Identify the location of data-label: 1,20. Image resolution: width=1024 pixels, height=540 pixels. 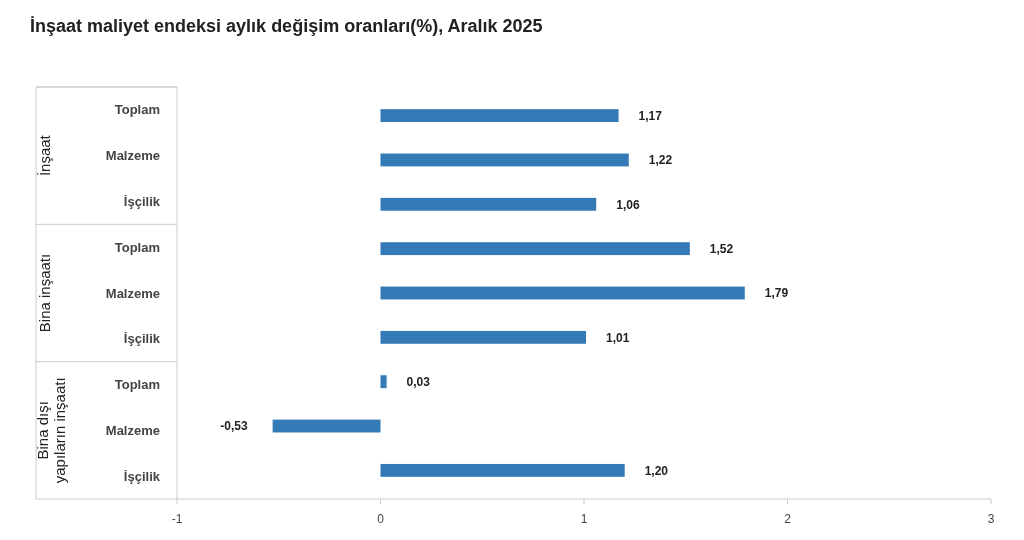
(656, 470).